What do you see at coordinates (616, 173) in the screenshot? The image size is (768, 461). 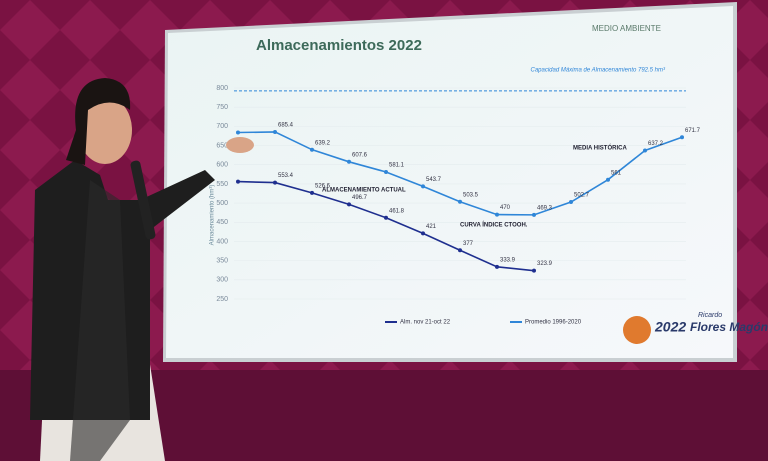 I see `value-label: 561` at bounding box center [616, 173].